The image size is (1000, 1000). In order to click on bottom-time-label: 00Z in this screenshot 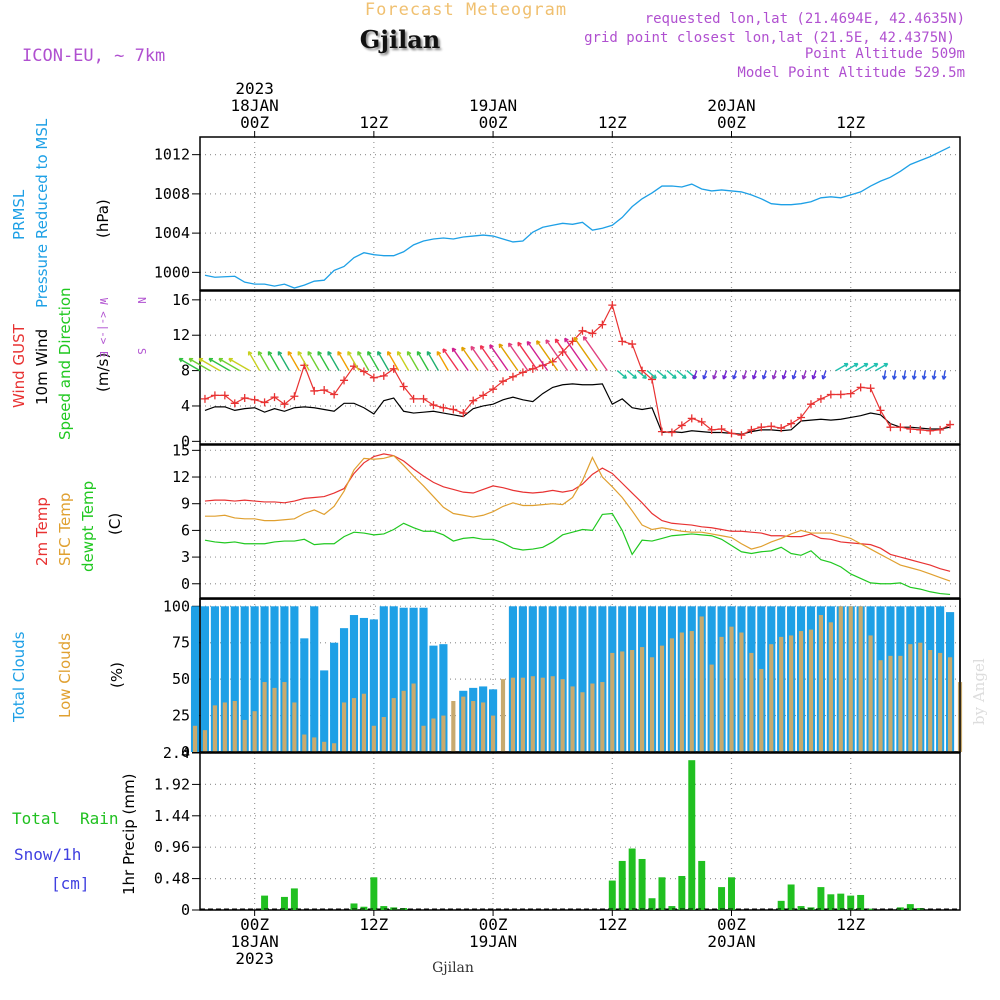, I will do `click(493, 924)`.